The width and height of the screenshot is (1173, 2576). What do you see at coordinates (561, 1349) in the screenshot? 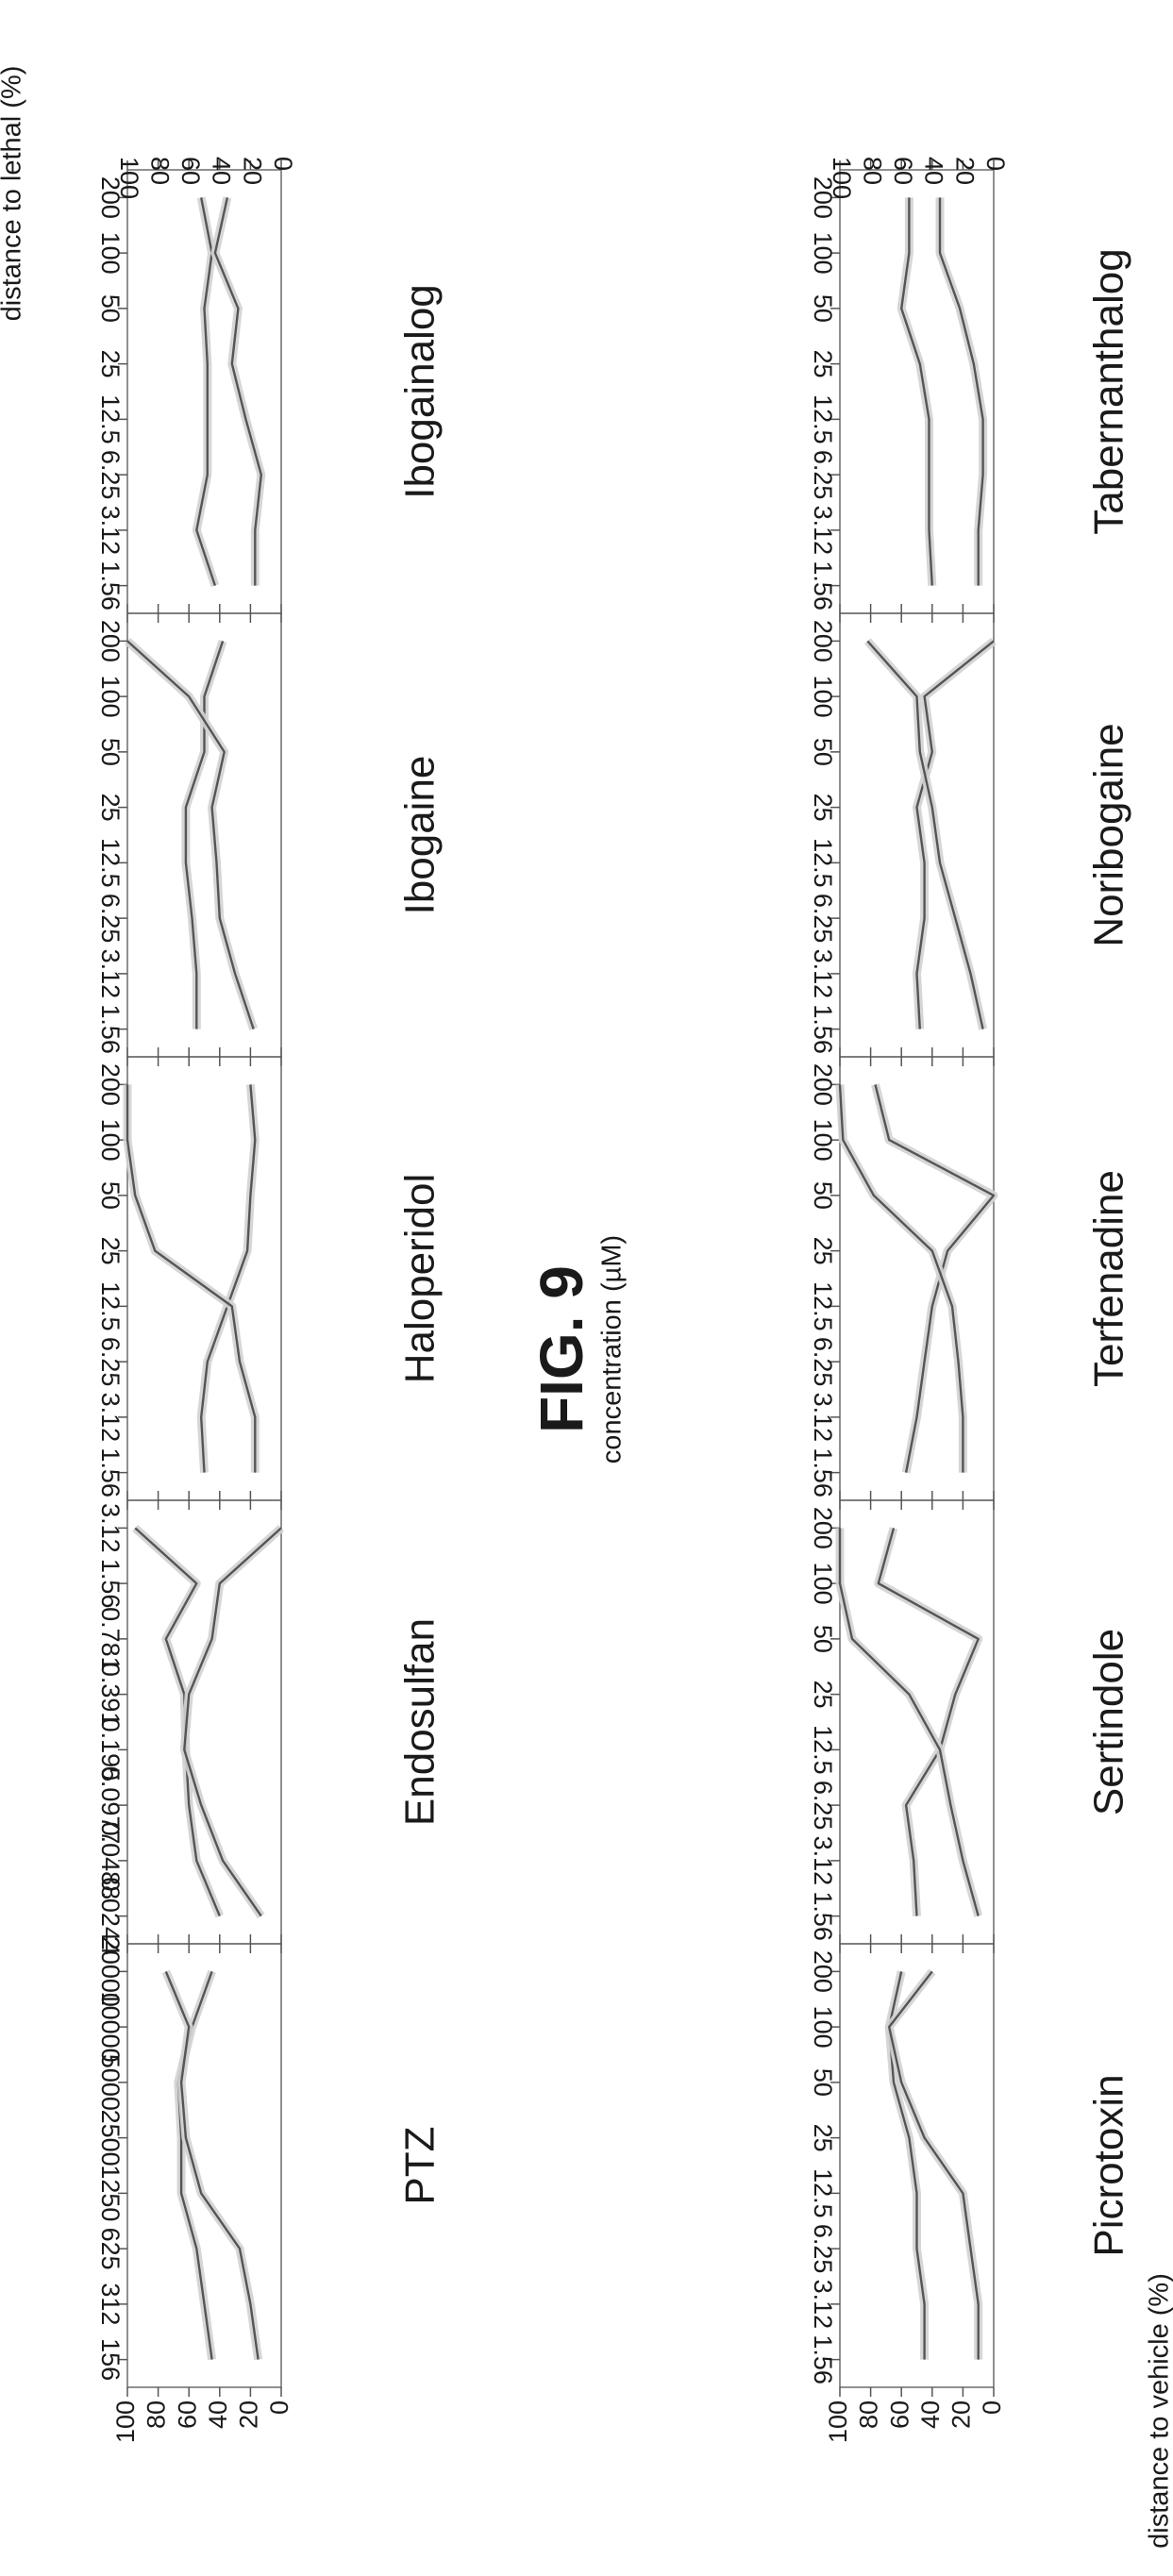
I see `figure-title: FIG. 9` at bounding box center [561, 1349].